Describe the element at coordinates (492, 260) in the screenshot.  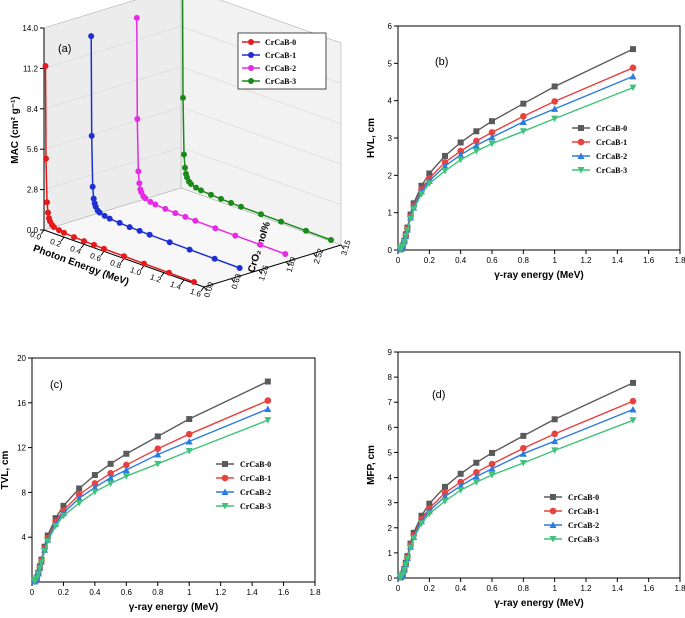
I see `x-tick-label: 0.6` at that location.